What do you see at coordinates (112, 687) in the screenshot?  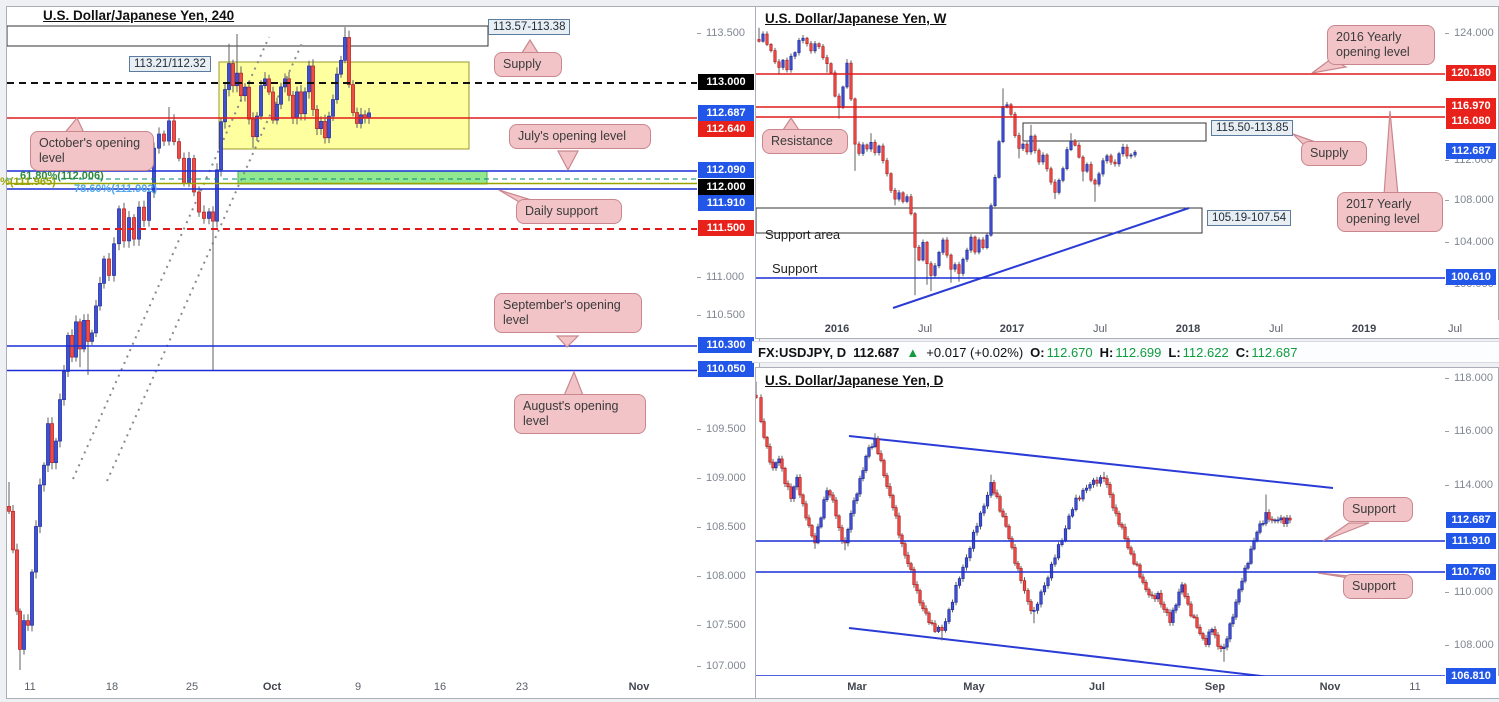 I see `time-label-18: 18` at bounding box center [112, 687].